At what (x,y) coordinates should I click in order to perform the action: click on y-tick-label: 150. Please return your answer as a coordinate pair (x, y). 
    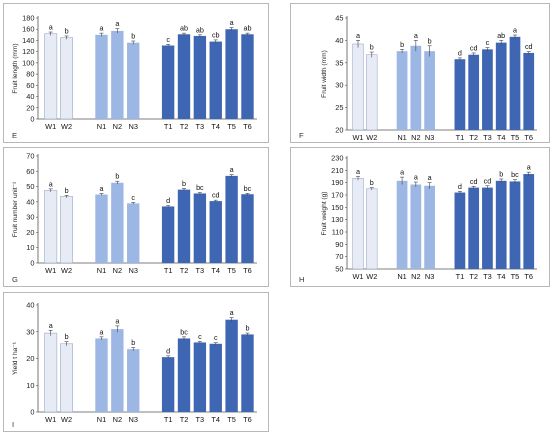
    Looking at the image, I should click on (337, 207).